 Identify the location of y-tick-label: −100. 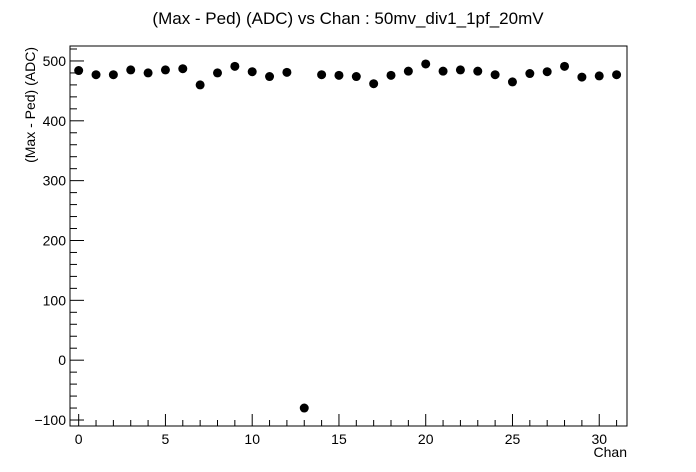
(50, 420).